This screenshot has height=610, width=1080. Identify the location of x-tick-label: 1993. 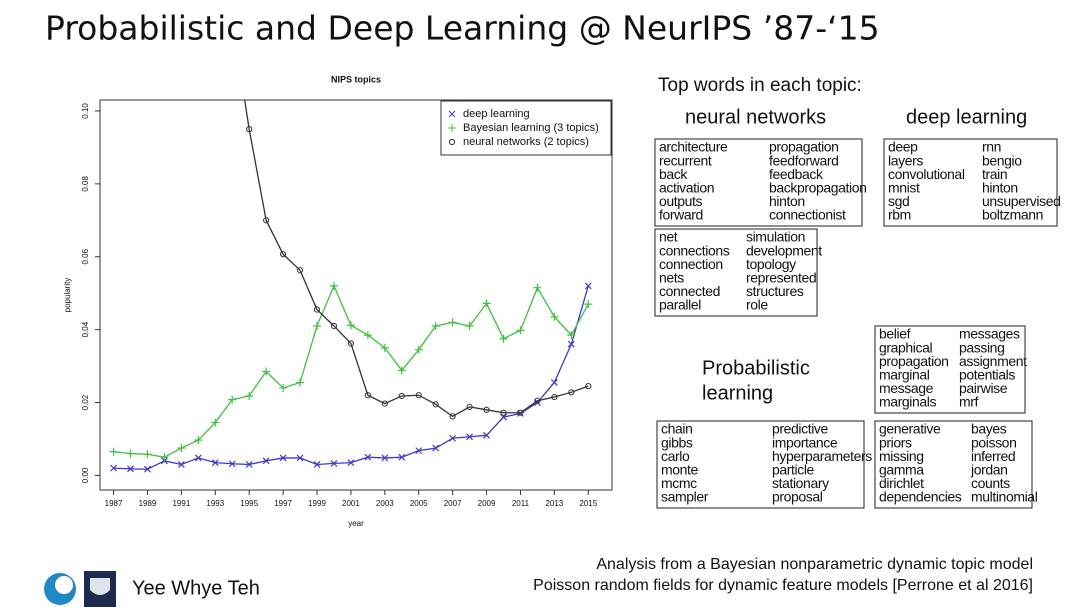
(215, 503).